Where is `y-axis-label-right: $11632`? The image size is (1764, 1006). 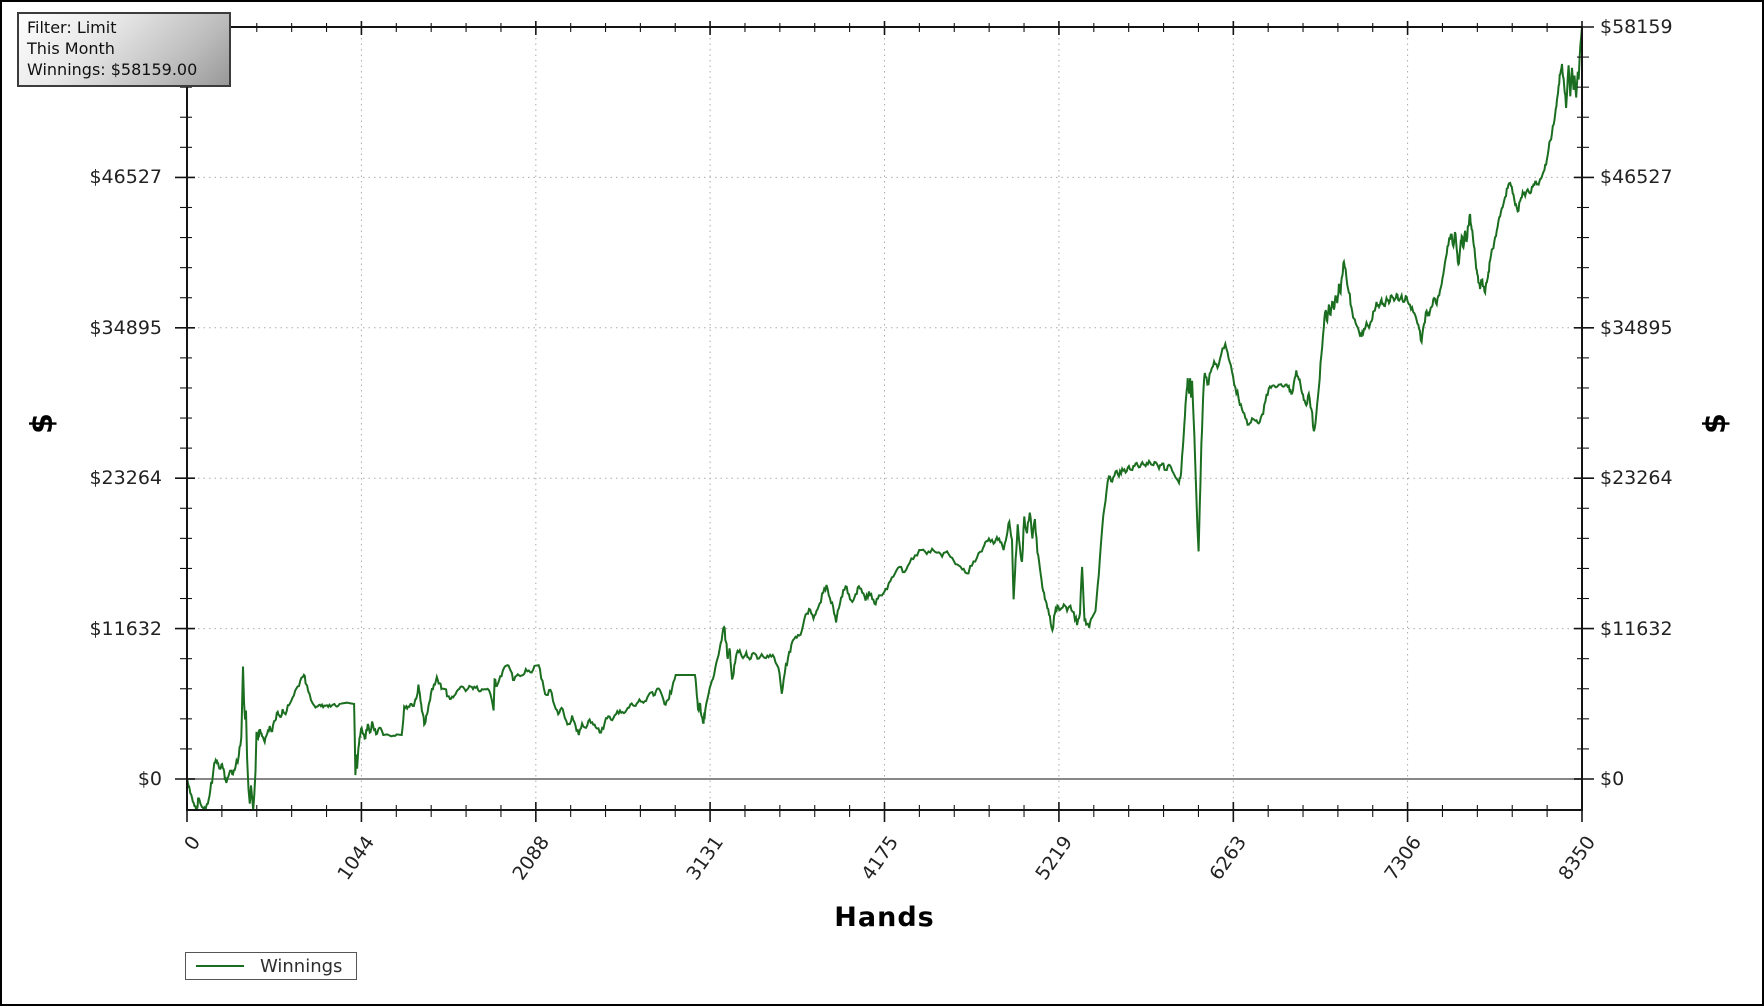
y-axis-label-right: $11632 is located at coordinates (1636, 628).